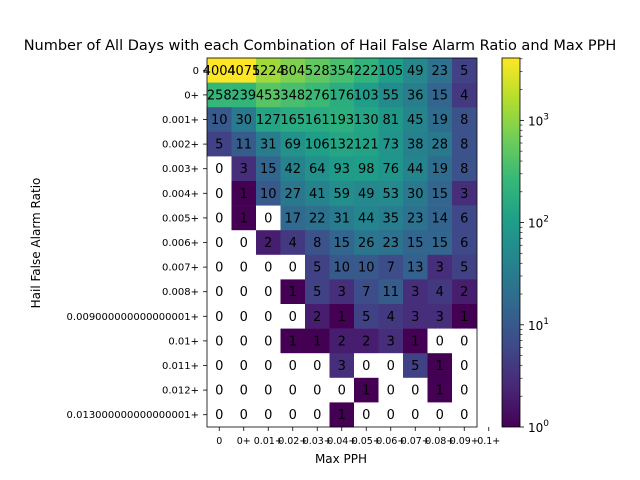  Describe the element at coordinates (292, 169) in the screenshot. I see `cell-value-label: 42` at that location.